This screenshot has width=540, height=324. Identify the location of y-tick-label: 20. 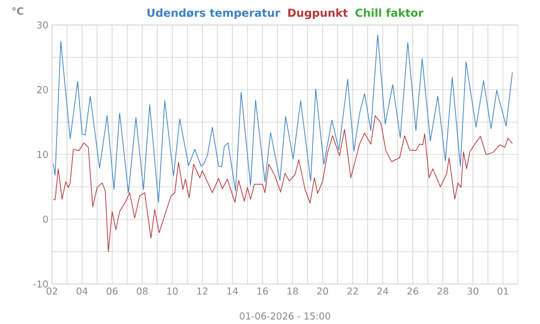
(42, 90).